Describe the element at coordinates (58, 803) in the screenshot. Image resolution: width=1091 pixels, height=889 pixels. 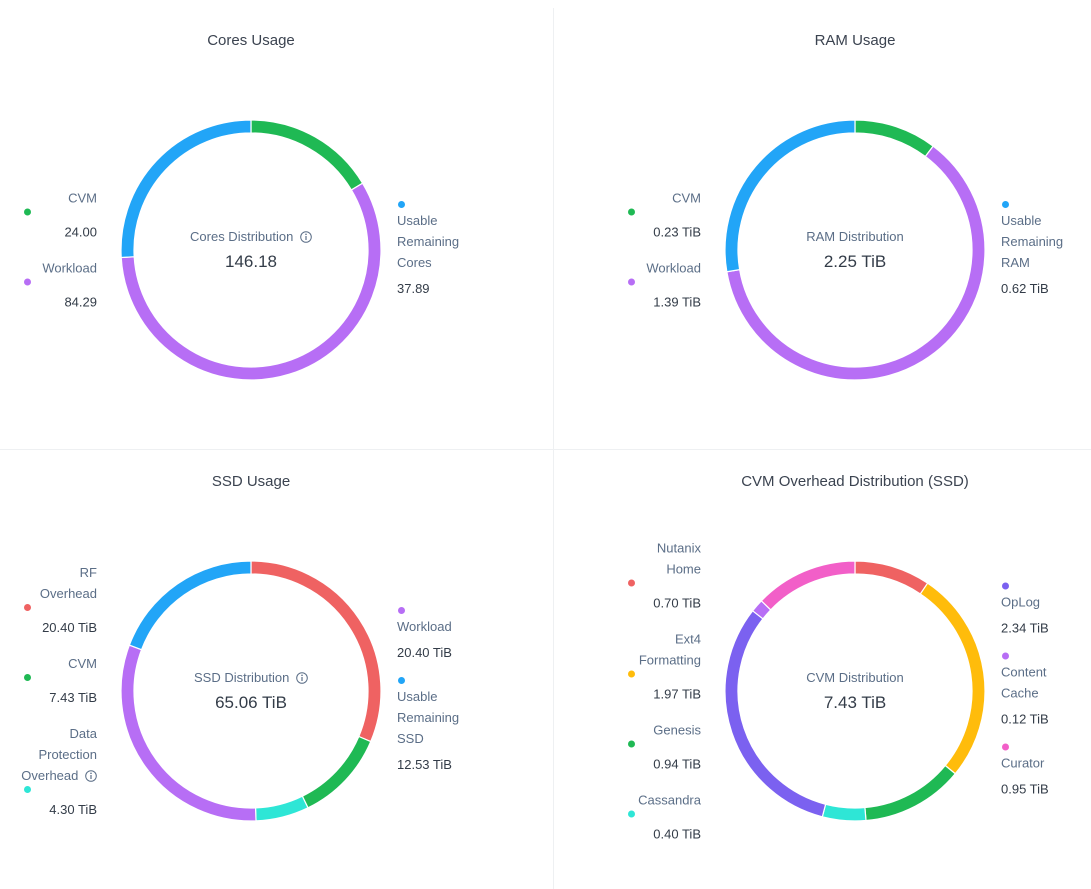
I see `legend-value: 4.30 TiB` at that location.